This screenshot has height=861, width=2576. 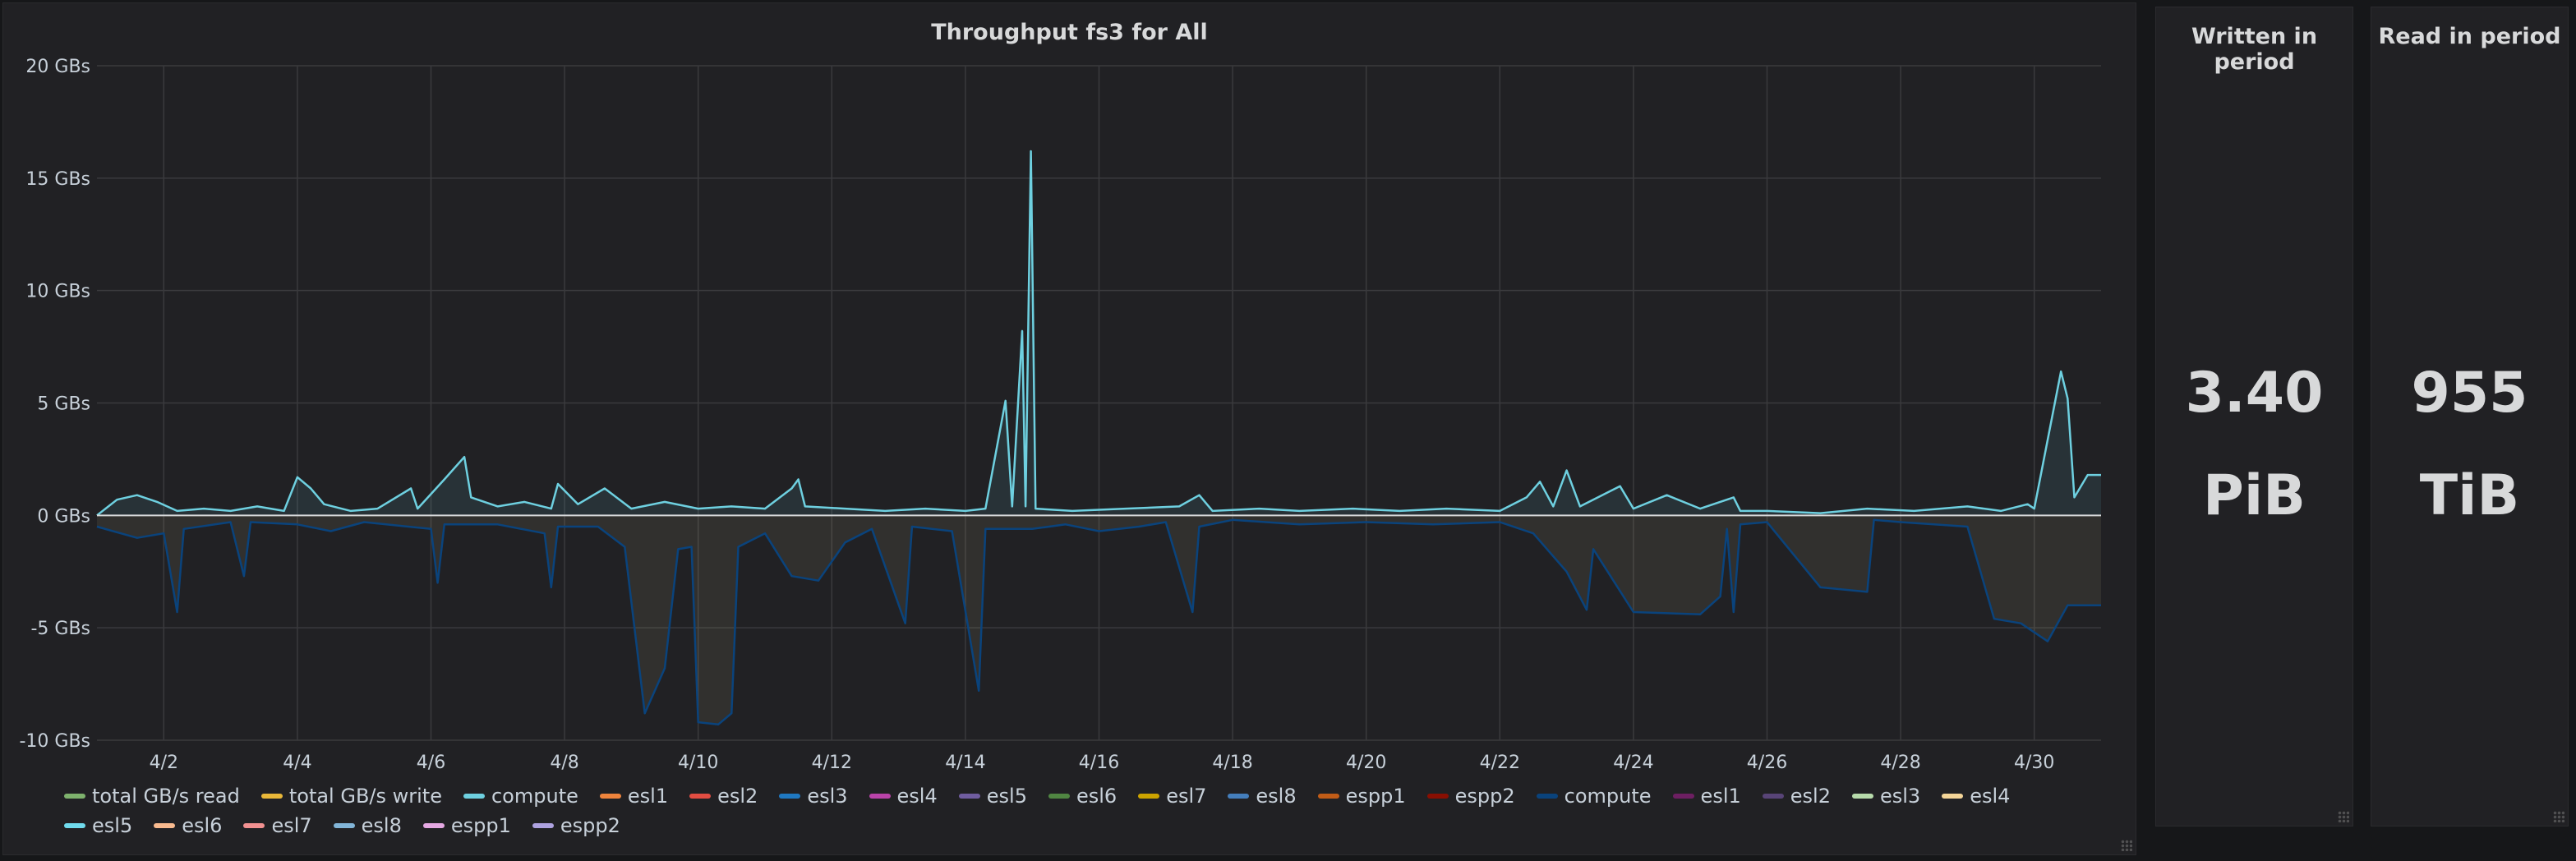 What do you see at coordinates (2254, 496) in the screenshot?
I see `written-unit: PiB` at bounding box center [2254, 496].